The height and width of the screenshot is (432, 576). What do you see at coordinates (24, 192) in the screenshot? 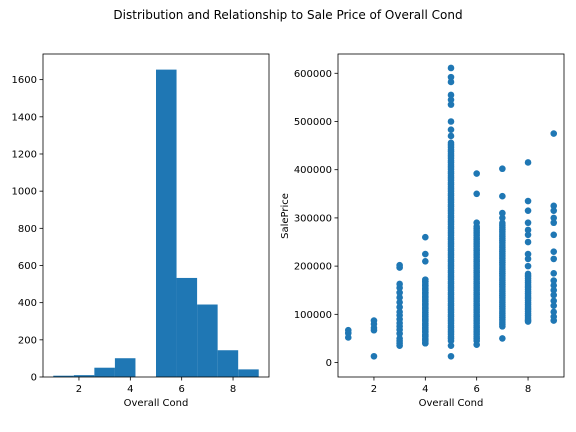
I see `y-tick-label: 1000` at bounding box center [24, 192].